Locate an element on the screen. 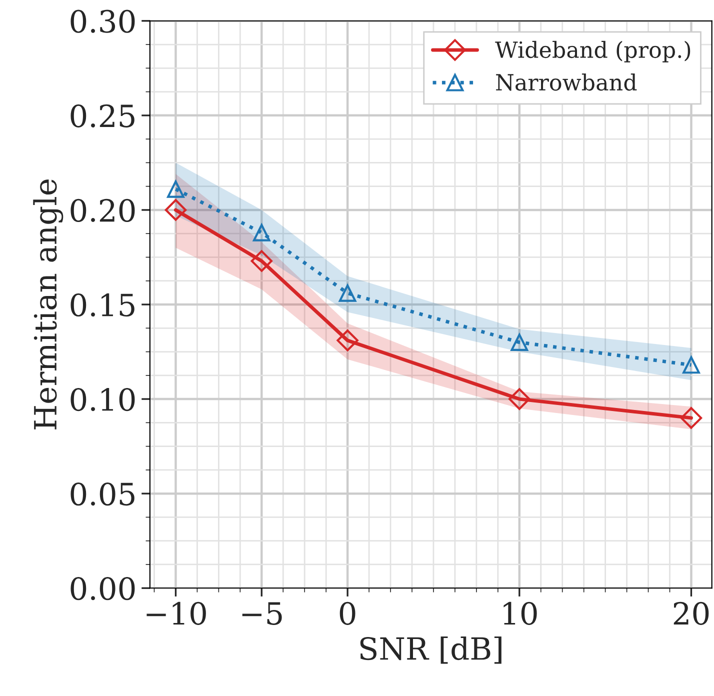 This screenshot has height=696, width=714. x-tick-label: −10 is located at coordinates (176, 613).